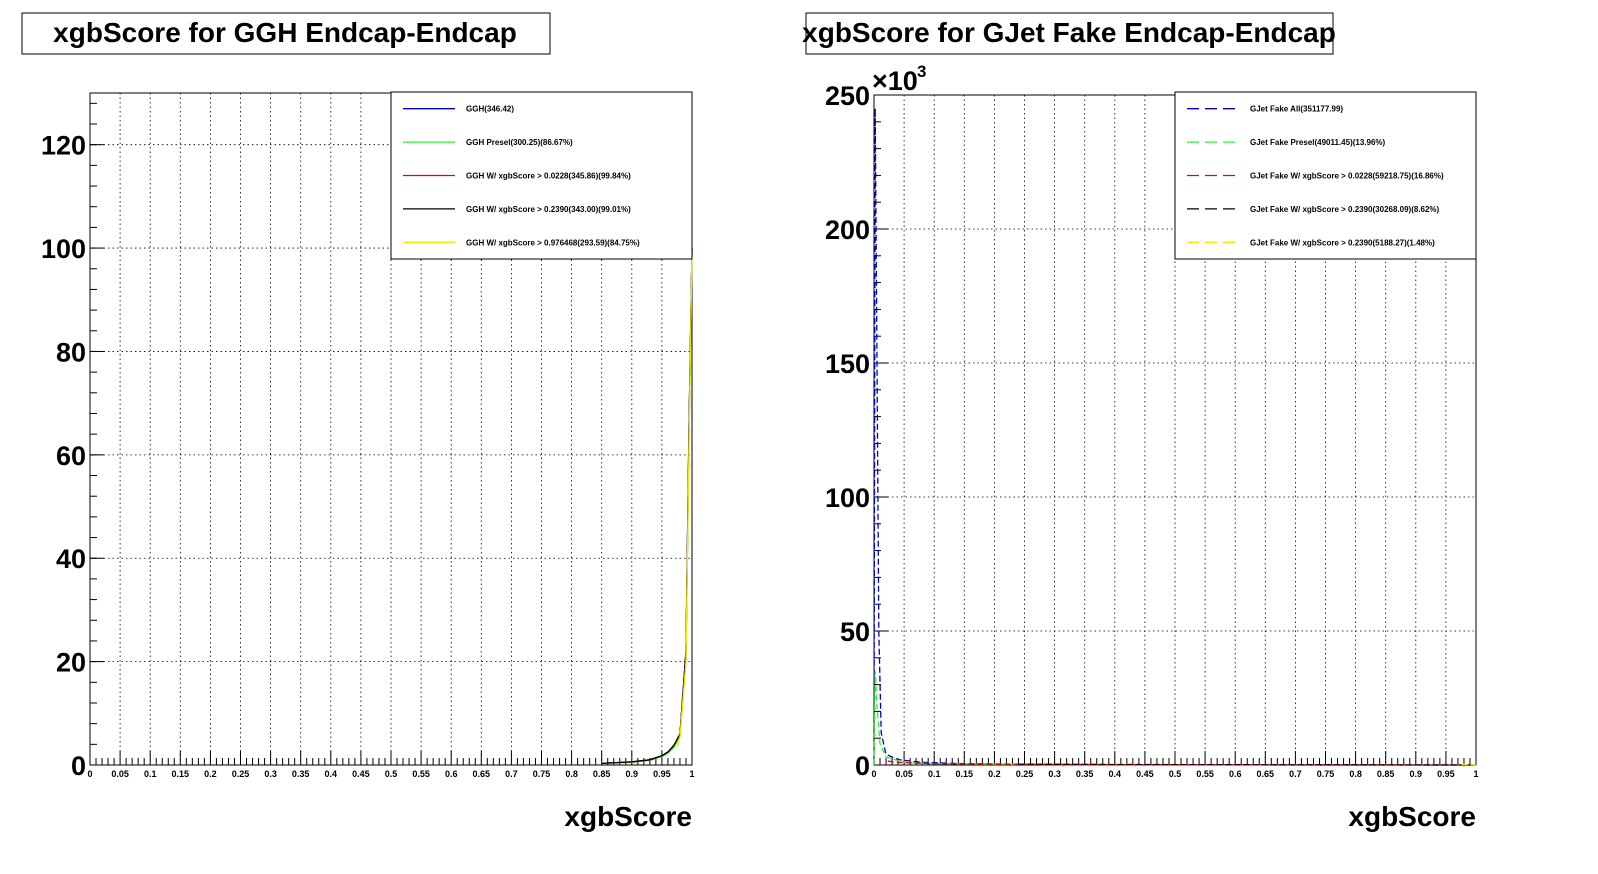 Image resolution: width=1598 pixels, height=874 pixels. What do you see at coordinates (1318, 142) in the screenshot?
I see `legend-label: GJet Fake Presel(49011.45)(13.96%)` at bounding box center [1318, 142].